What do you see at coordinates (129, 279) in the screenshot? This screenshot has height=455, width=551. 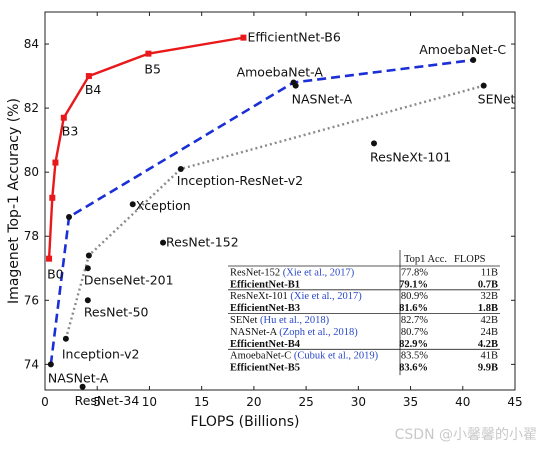 I see `point-label: DenseNet-201` at bounding box center [129, 279].